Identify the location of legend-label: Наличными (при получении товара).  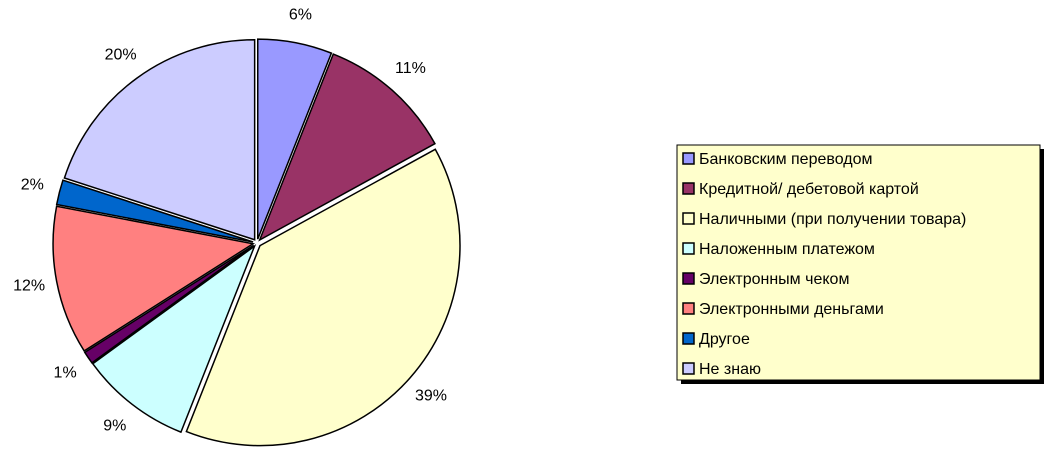
(832, 219).